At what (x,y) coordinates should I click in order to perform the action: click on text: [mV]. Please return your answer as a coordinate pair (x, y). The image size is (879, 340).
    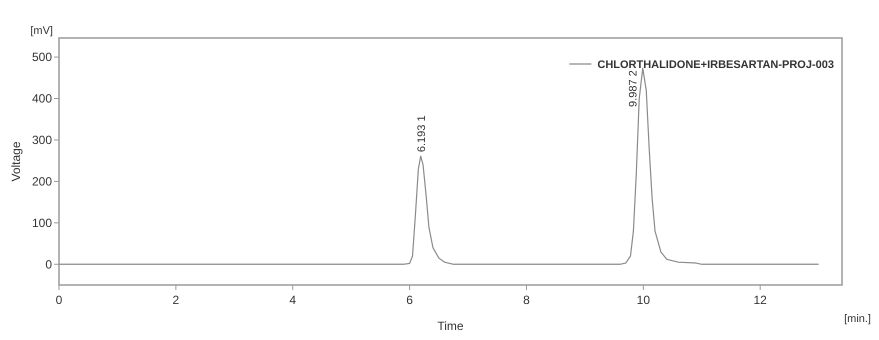
    Looking at the image, I should click on (41, 31).